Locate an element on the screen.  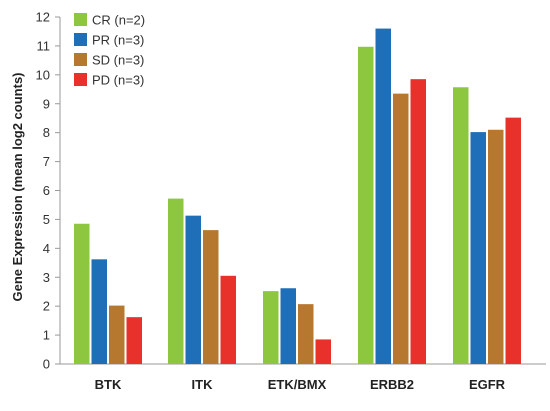
legend-label: PD (n=3) is located at coordinates (118, 80).